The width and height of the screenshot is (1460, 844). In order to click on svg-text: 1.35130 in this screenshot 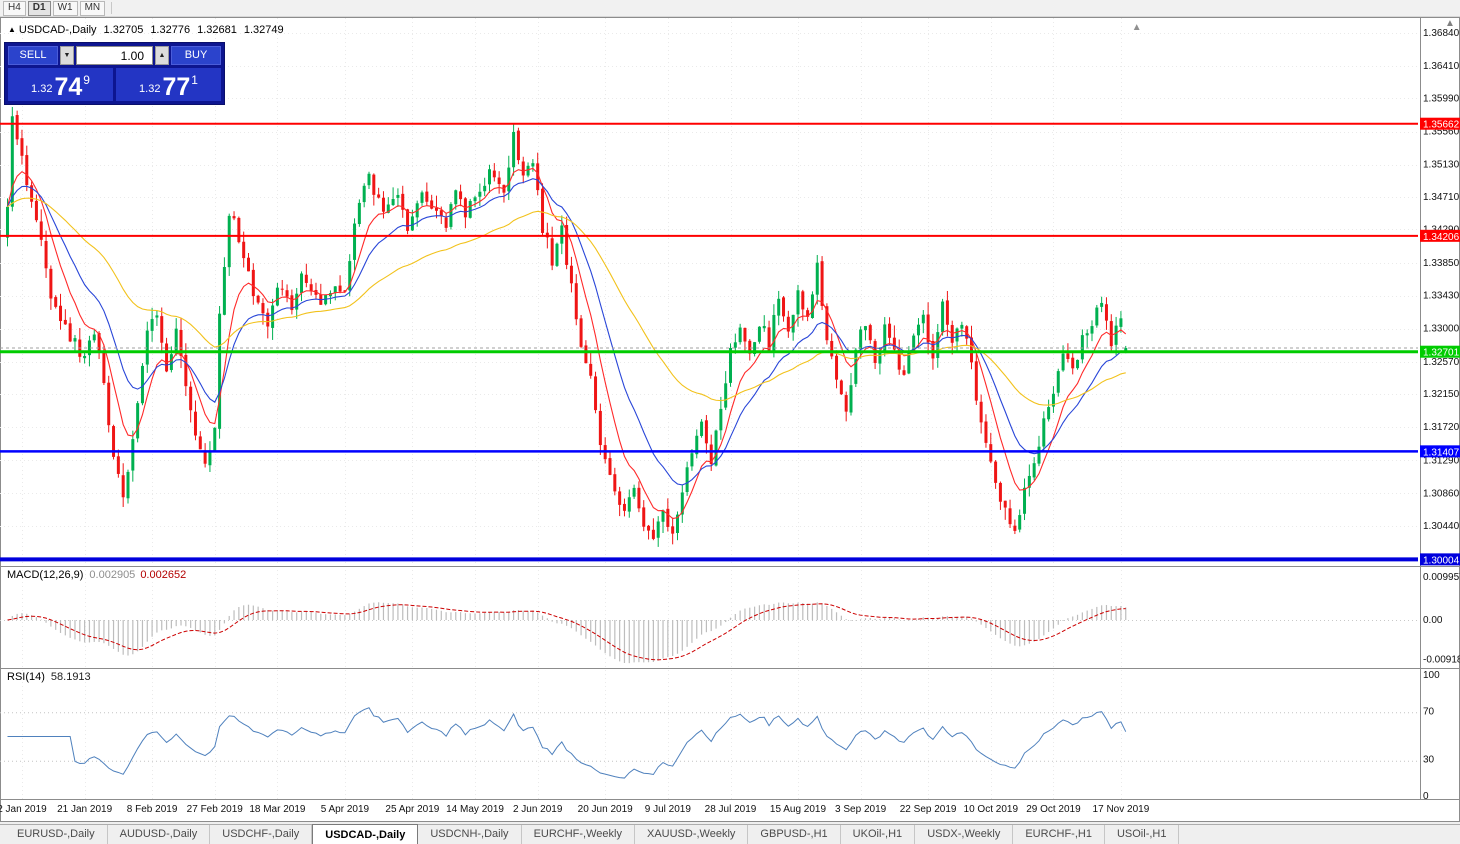, I will do `click(1441, 165)`.